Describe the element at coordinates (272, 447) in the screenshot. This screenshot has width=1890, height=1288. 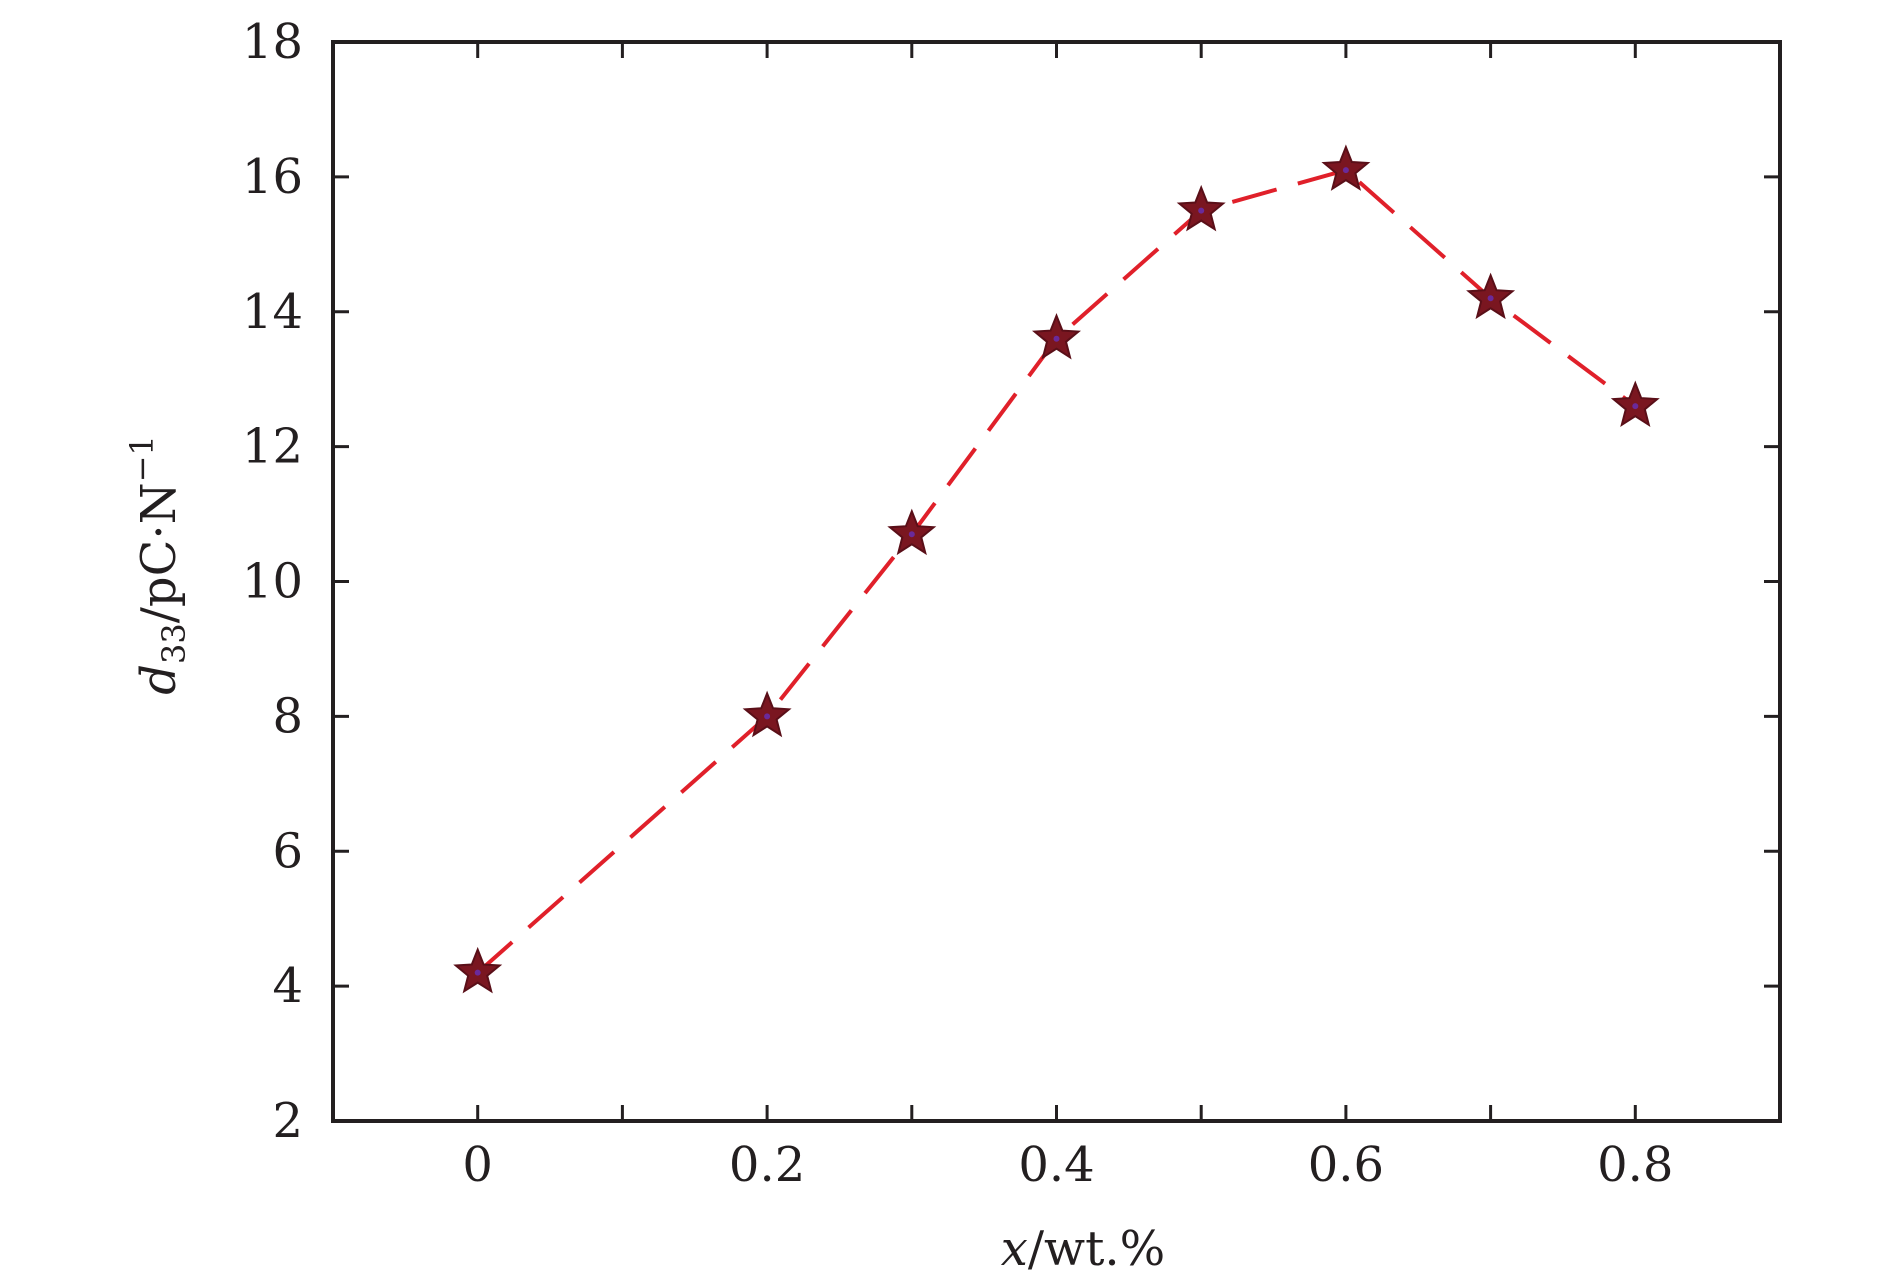
I see `y-tick-label: 12` at that location.